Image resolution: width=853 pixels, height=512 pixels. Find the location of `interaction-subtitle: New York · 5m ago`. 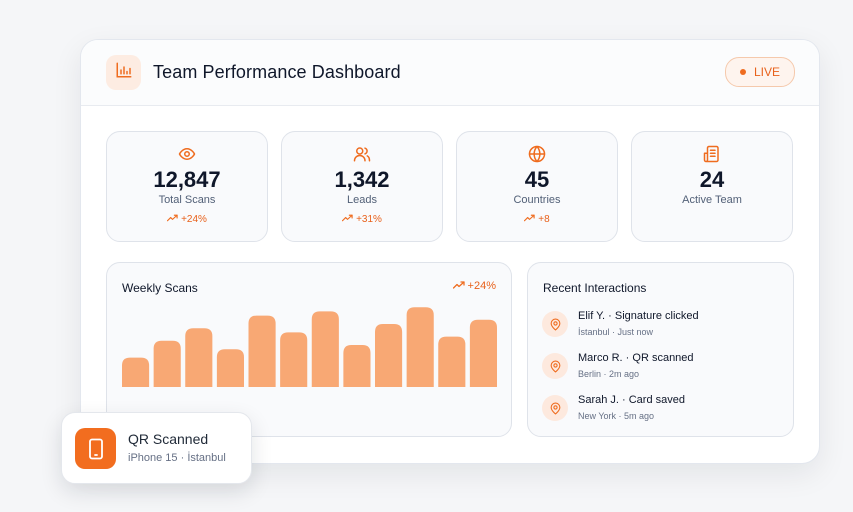

interaction-subtitle: New York · 5m ago is located at coordinates (616, 416).